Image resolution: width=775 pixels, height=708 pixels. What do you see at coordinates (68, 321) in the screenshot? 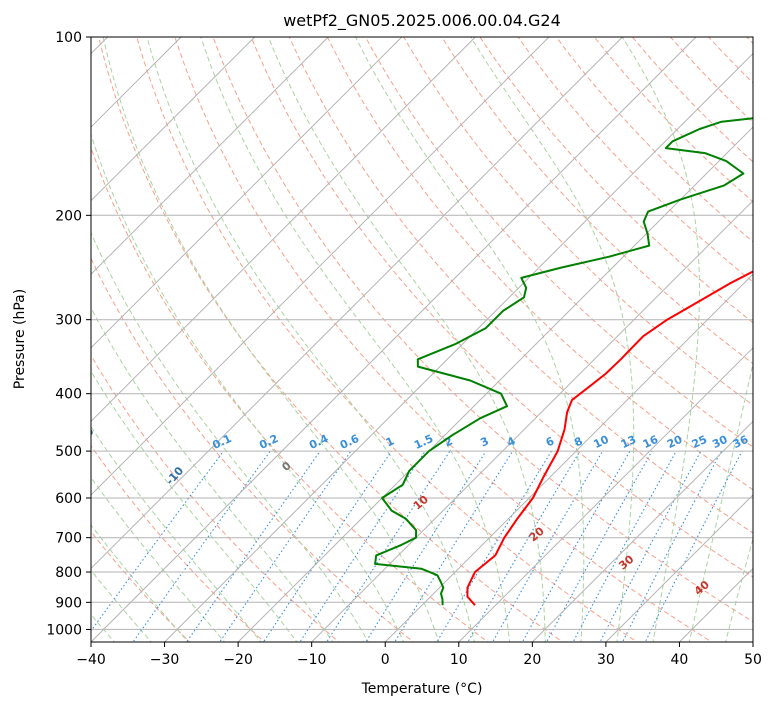
I see `y-tick-label: 300` at bounding box center [68, 321].